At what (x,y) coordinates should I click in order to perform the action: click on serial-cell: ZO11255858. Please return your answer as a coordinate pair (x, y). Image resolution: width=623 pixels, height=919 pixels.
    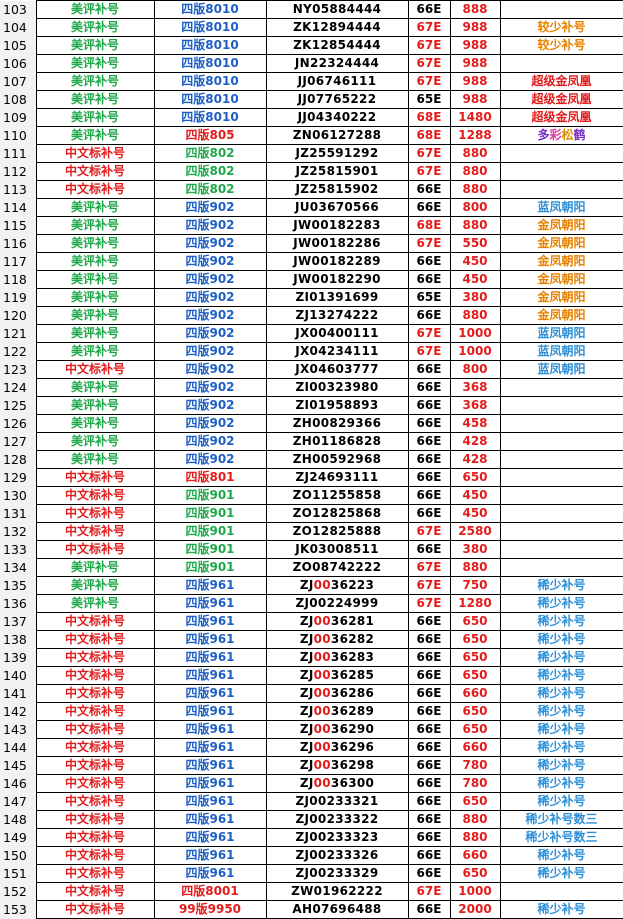
    Looking at the image, I should click on (337, 495).